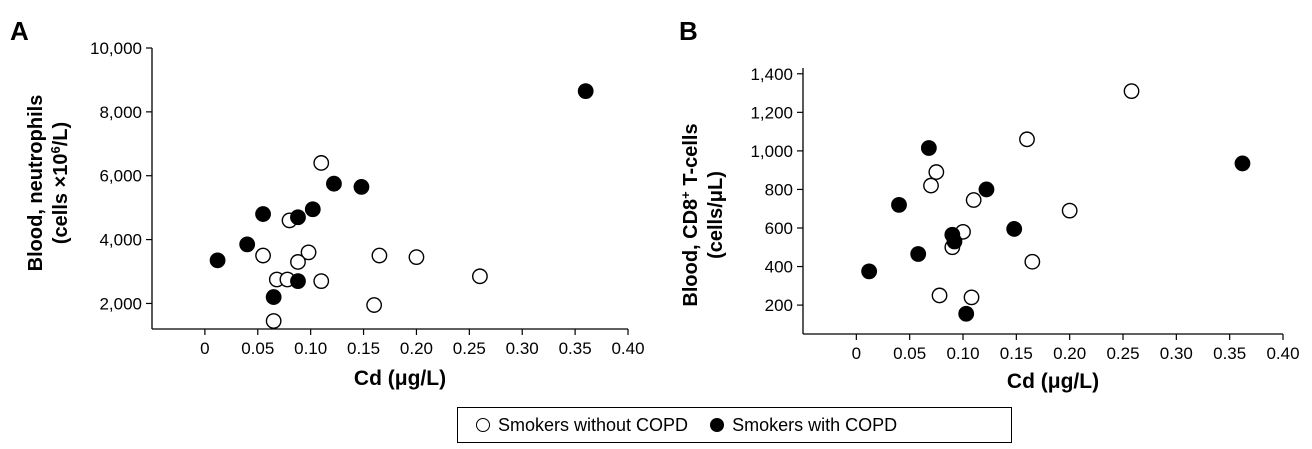 The width and height of the screenshot is (1312, 449). Describe the element at coordinates (36, 183) in the screenshot. I see `panel-a-y-axis-label-line1: Blood, neutrophils` at that location.